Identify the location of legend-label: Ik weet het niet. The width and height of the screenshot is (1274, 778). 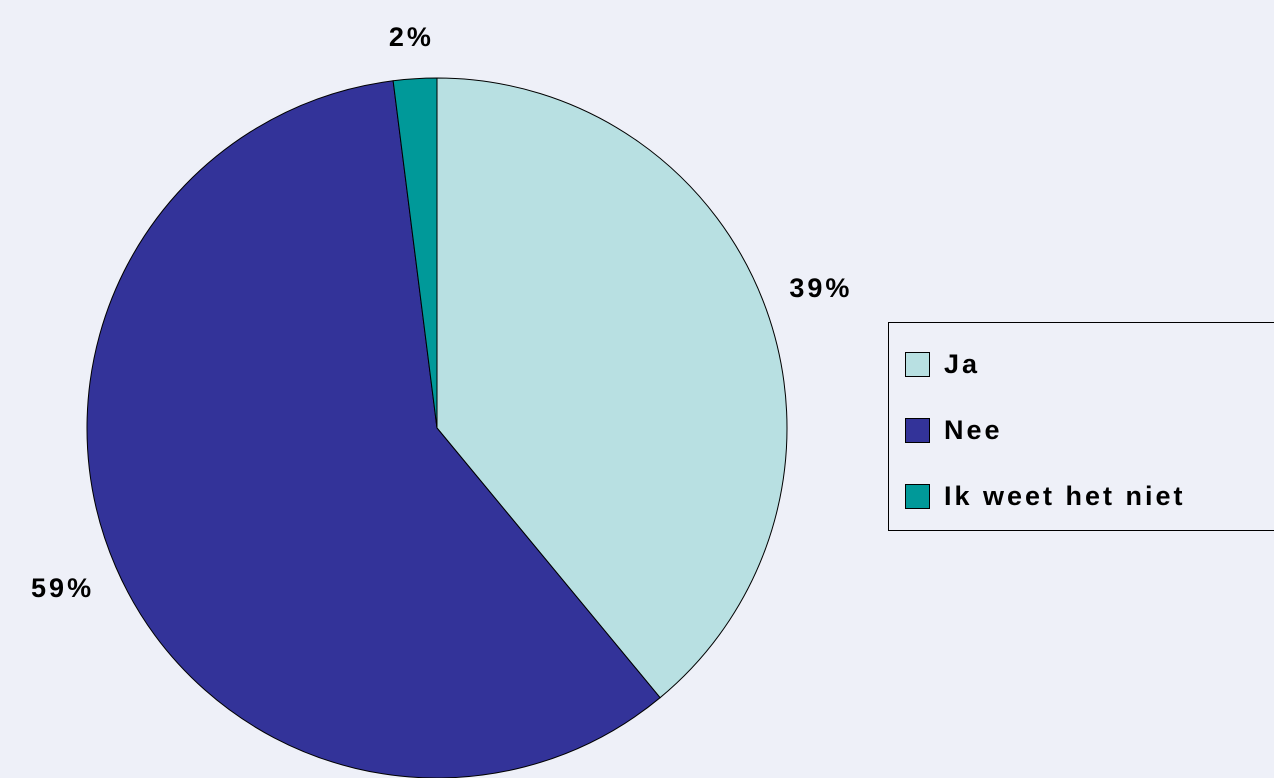
(1065, 496).